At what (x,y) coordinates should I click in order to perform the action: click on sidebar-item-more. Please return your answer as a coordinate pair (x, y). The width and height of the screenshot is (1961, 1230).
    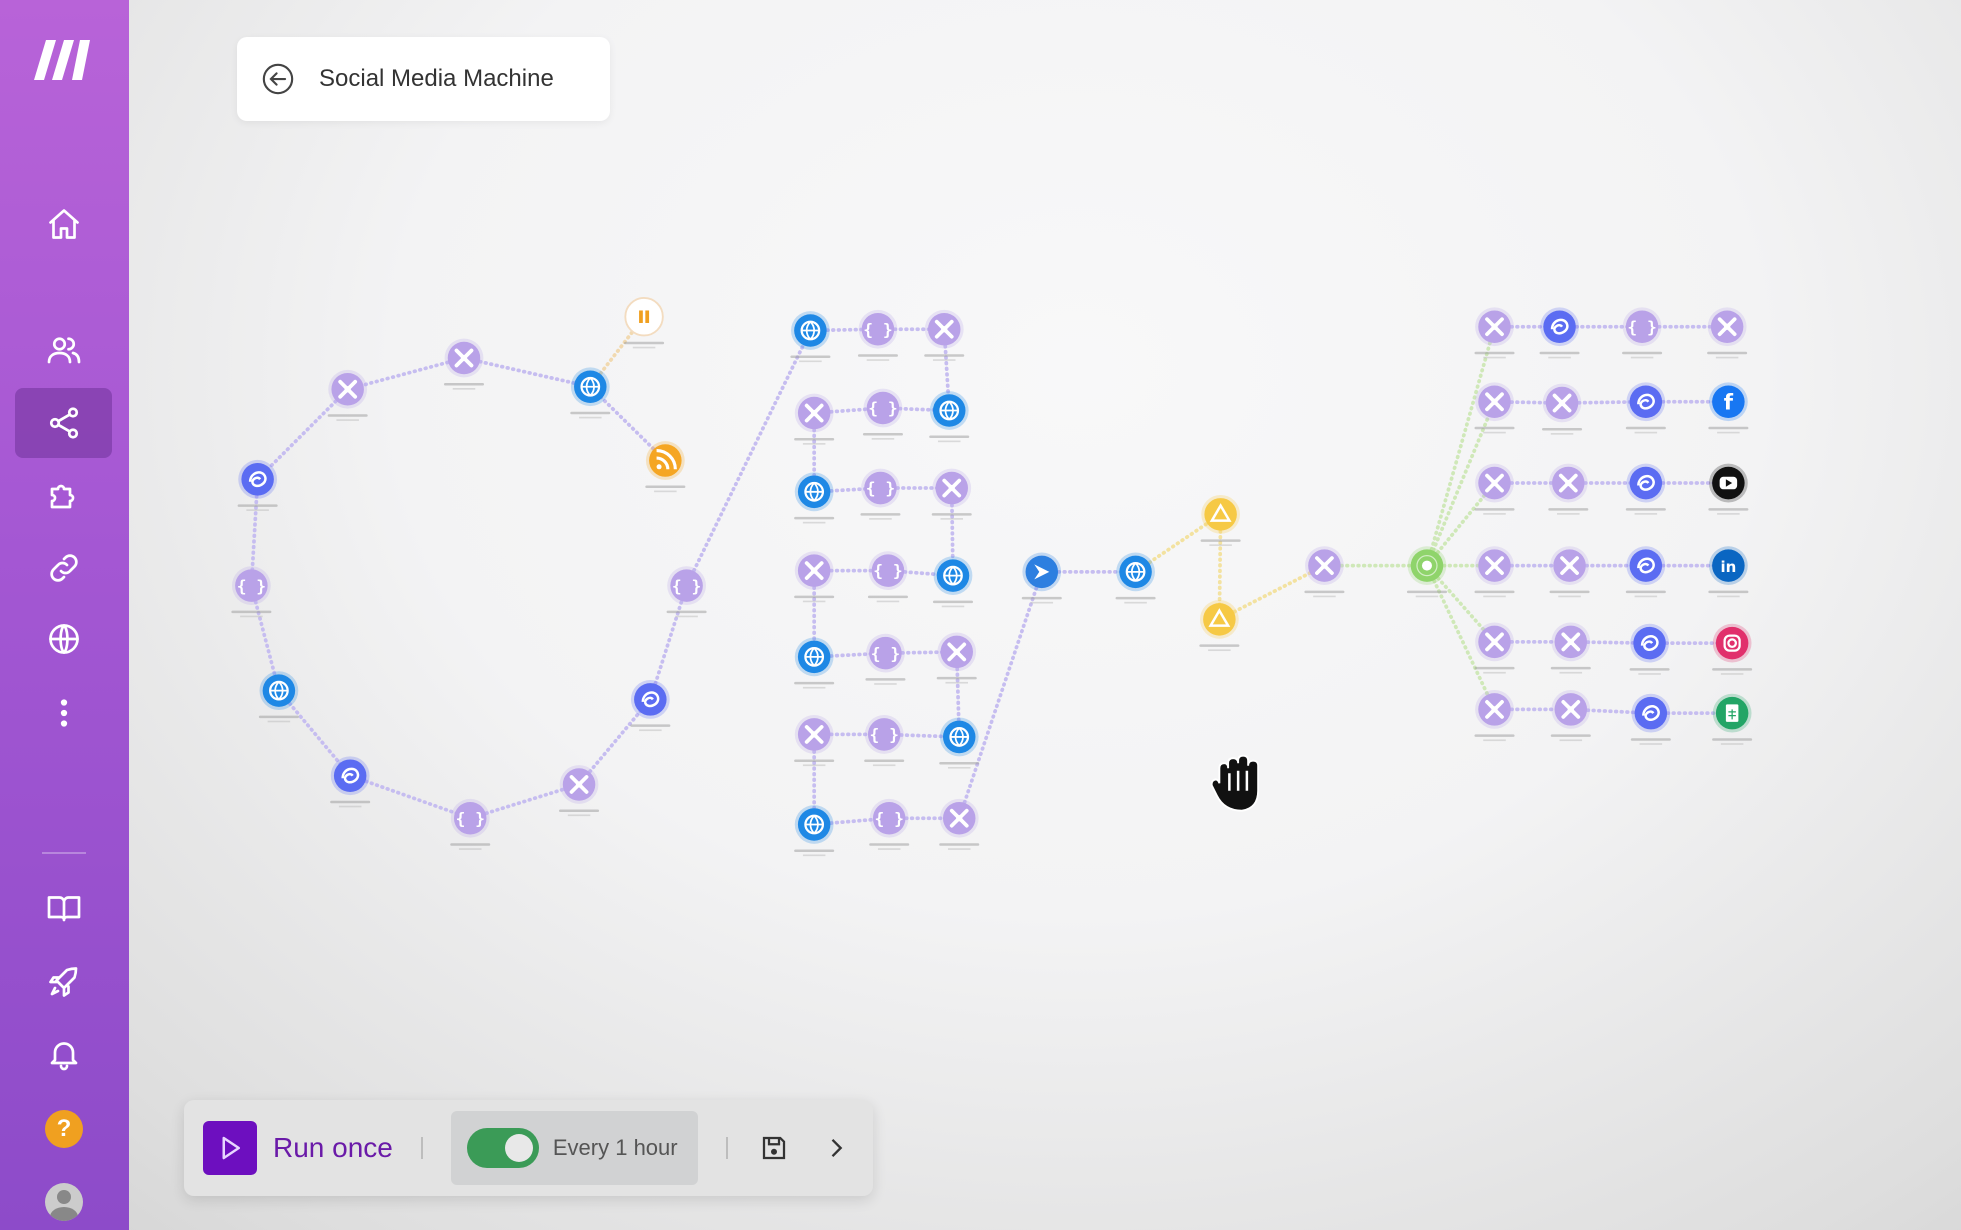
    Looking at the image, I should click on (64, 713).